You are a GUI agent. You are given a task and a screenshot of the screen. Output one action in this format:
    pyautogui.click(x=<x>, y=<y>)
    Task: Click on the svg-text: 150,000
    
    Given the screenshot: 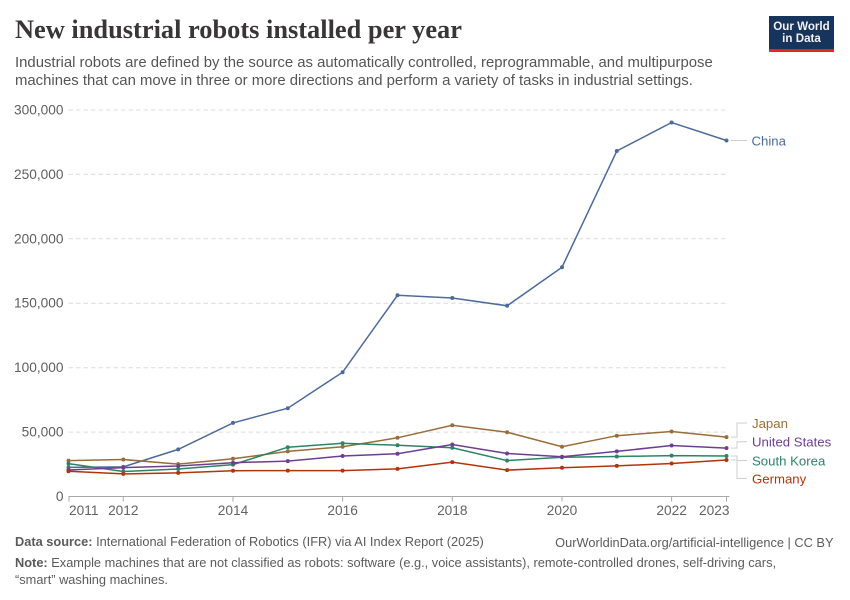 What is the action you would take?
    pyautogui.click(x=39, y=303)
    